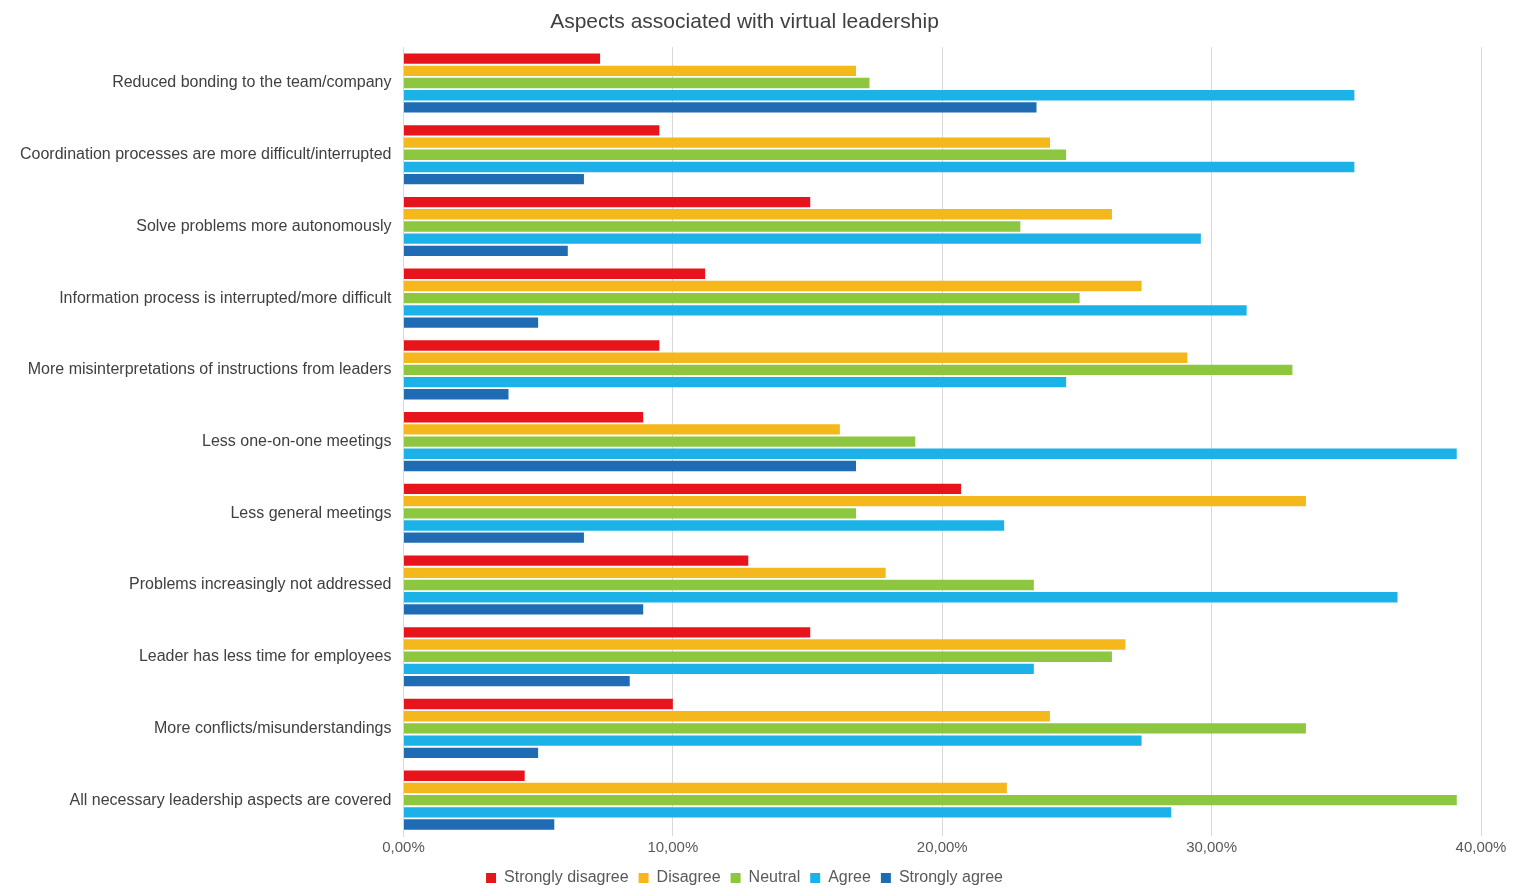  Describe the element at coordinates (311, 512) in the screenshot. I see `y-tick-label: Less general meetings` at that location.